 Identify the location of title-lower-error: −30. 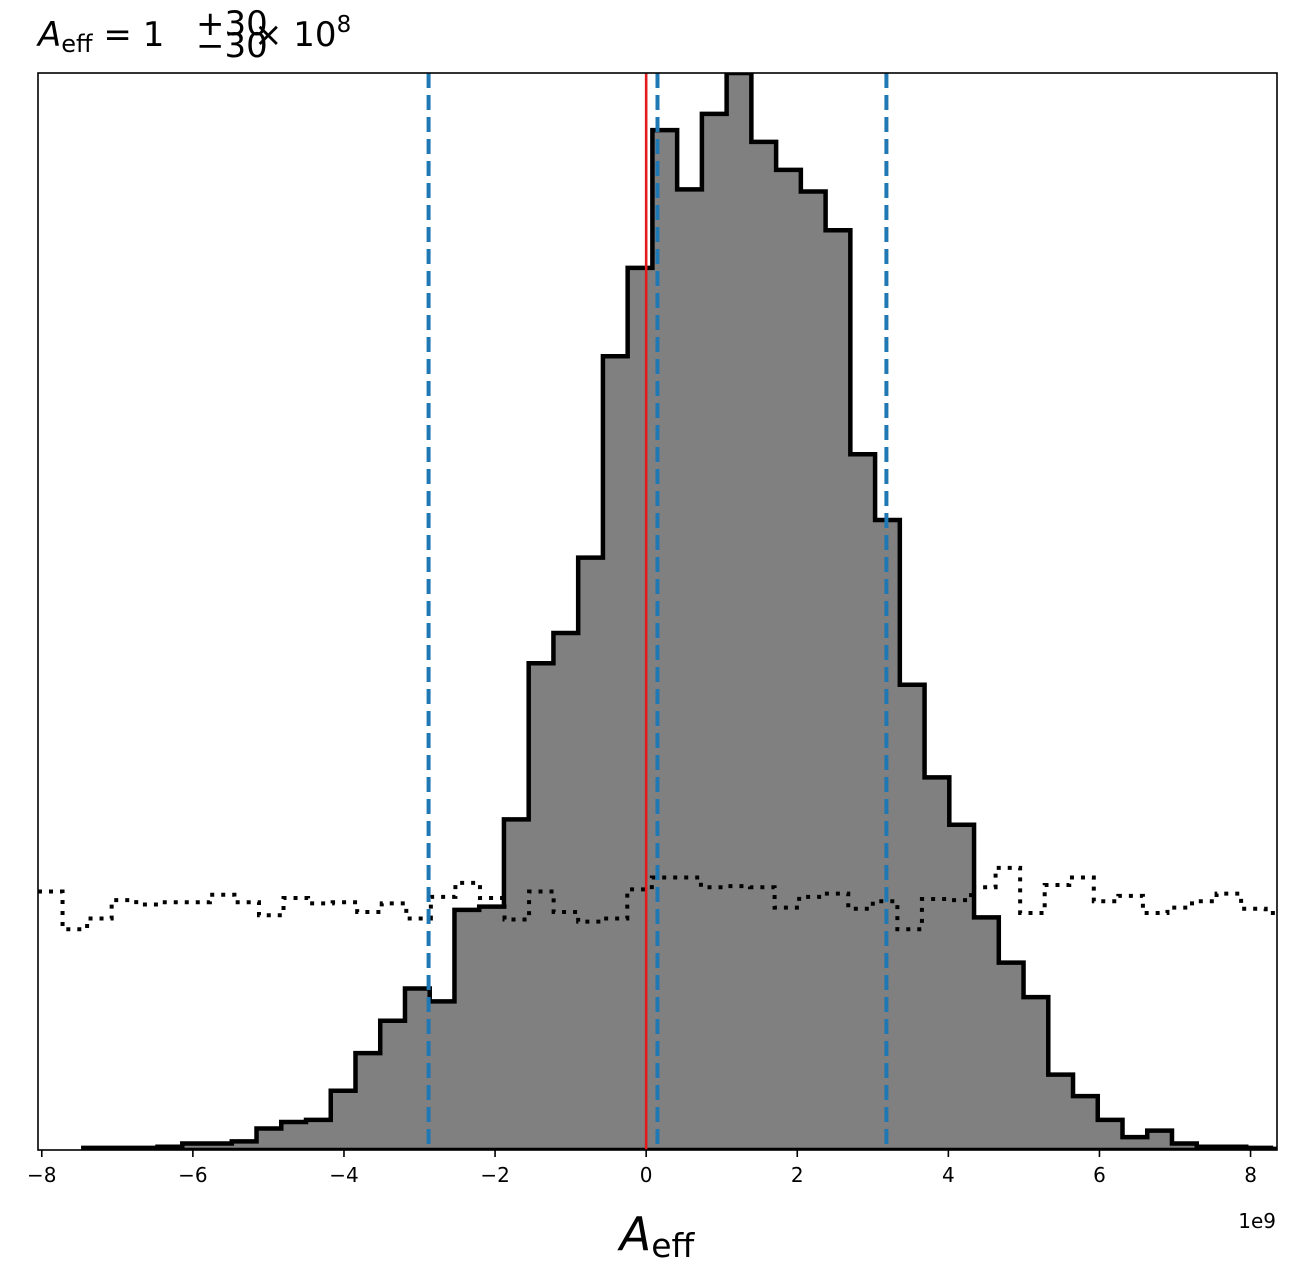
(232, 46).